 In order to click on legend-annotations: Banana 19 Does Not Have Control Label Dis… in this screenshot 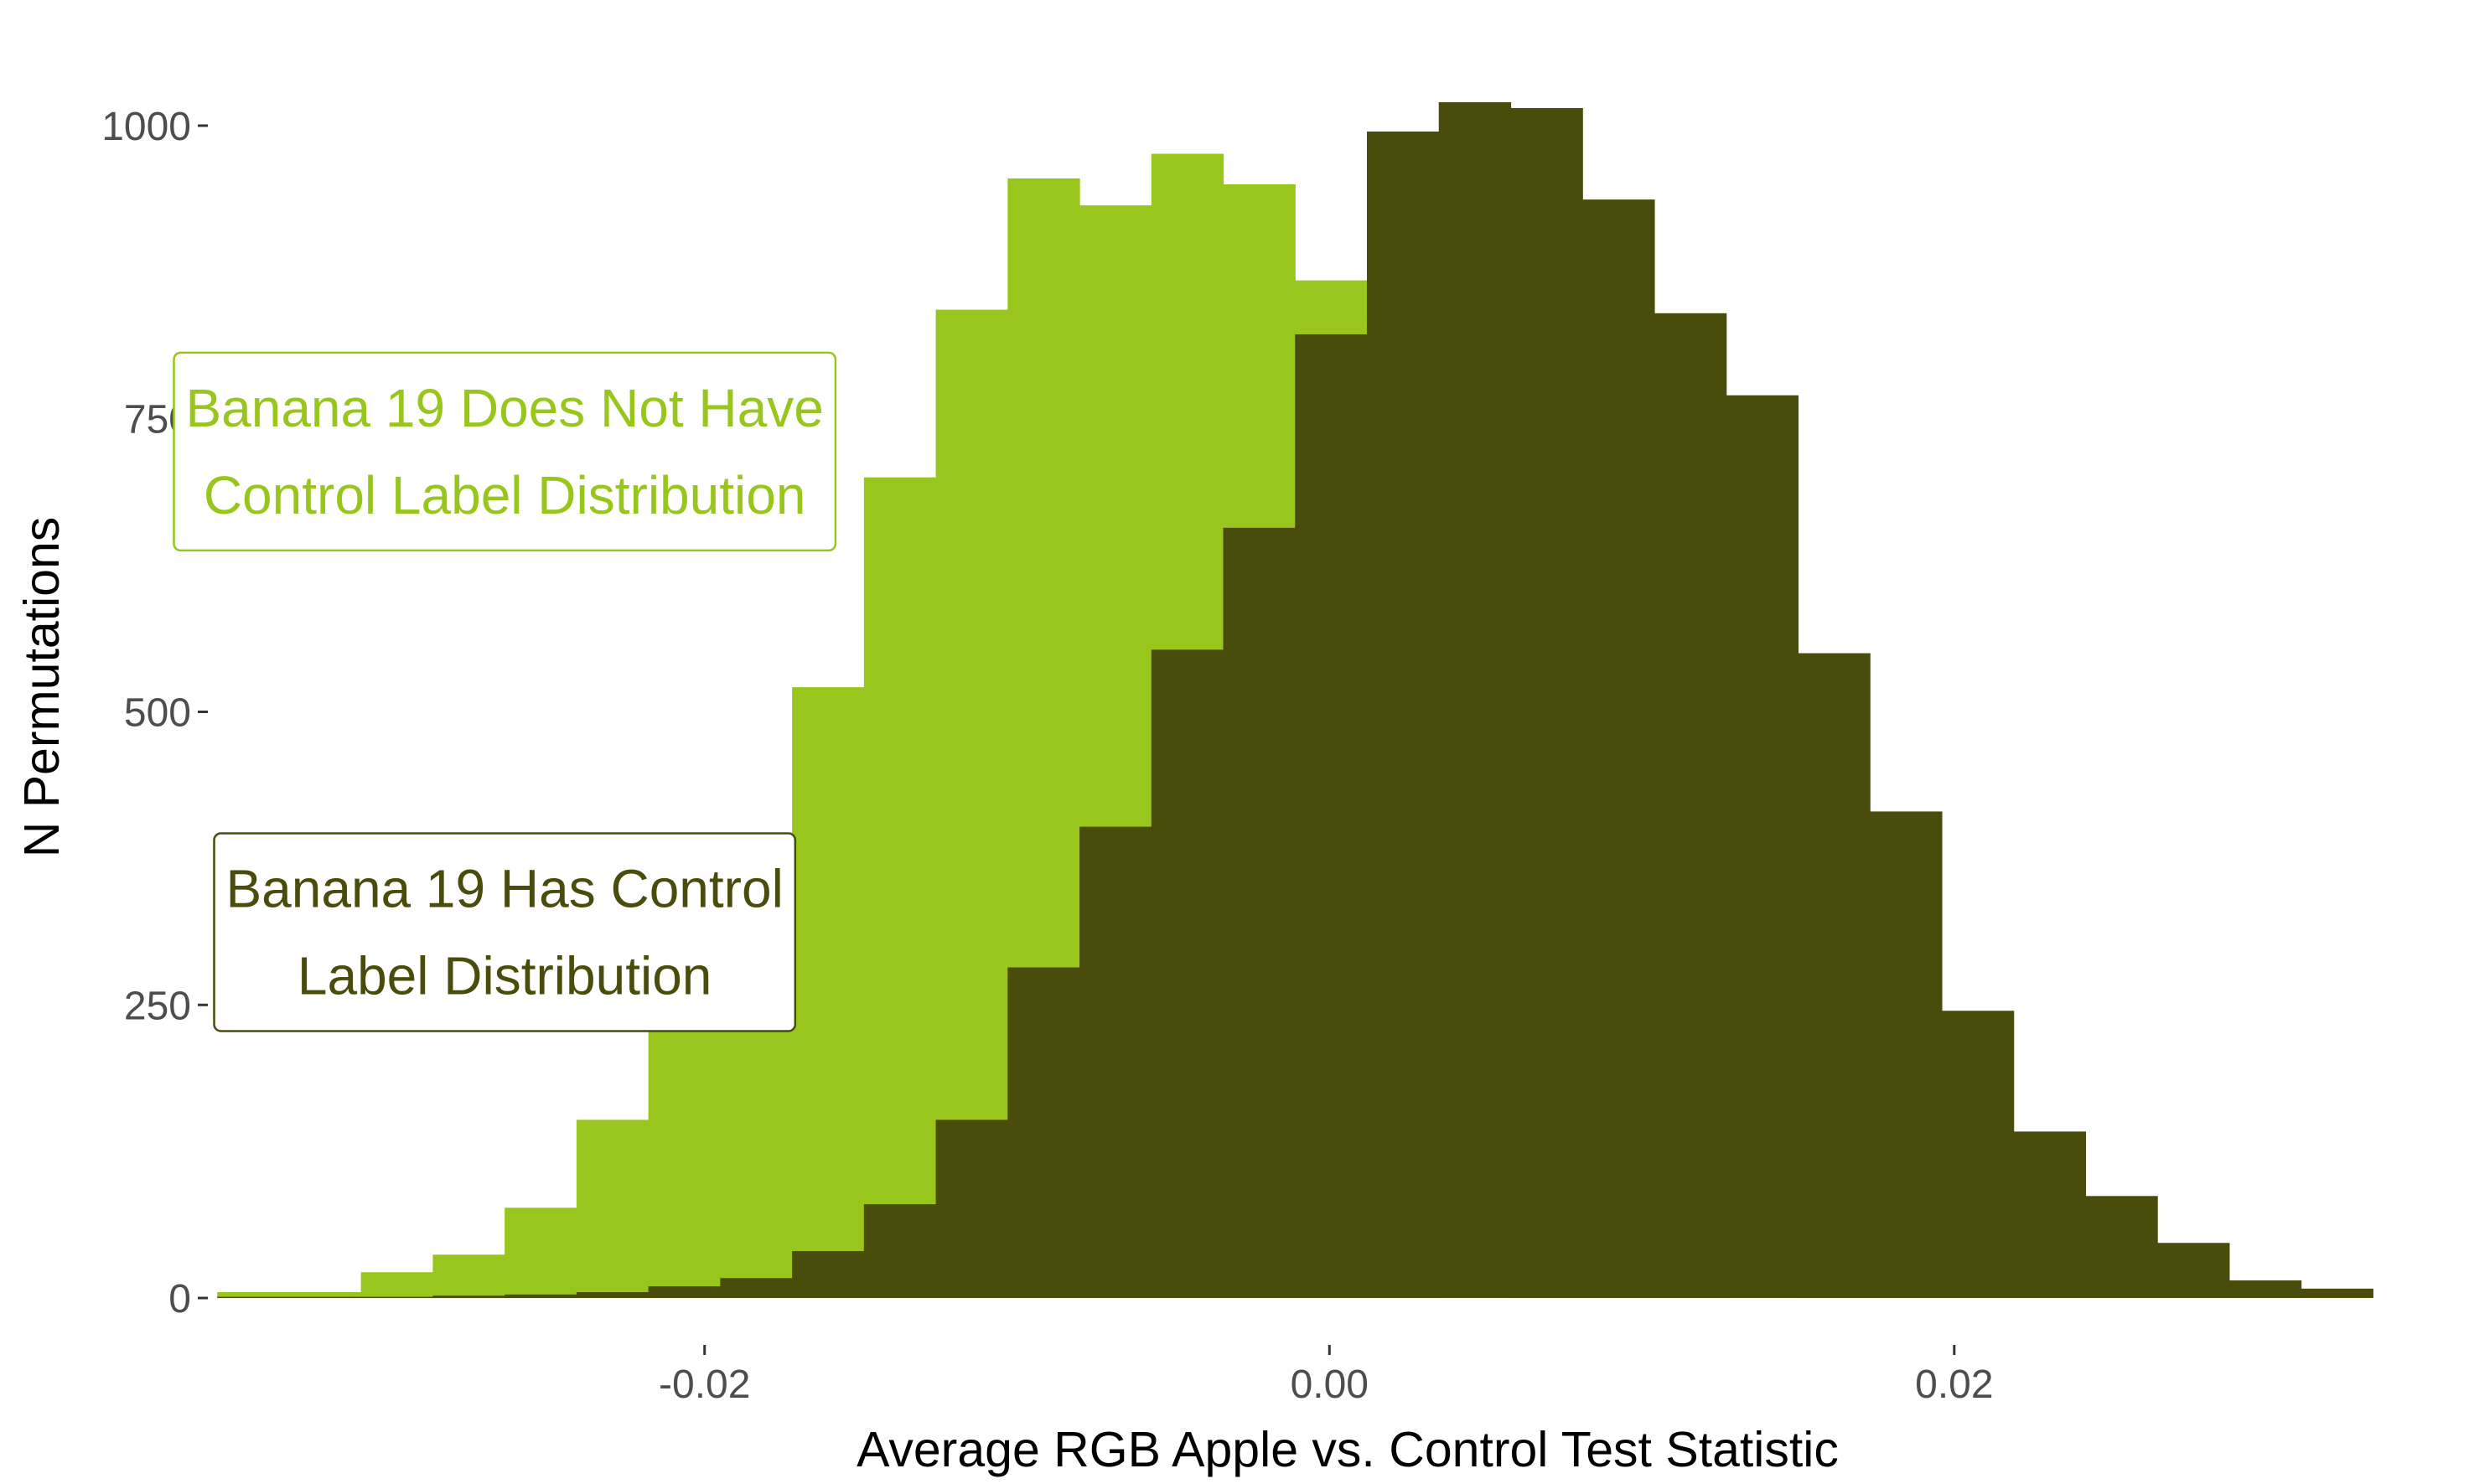, I will do `click(505, 691)`.